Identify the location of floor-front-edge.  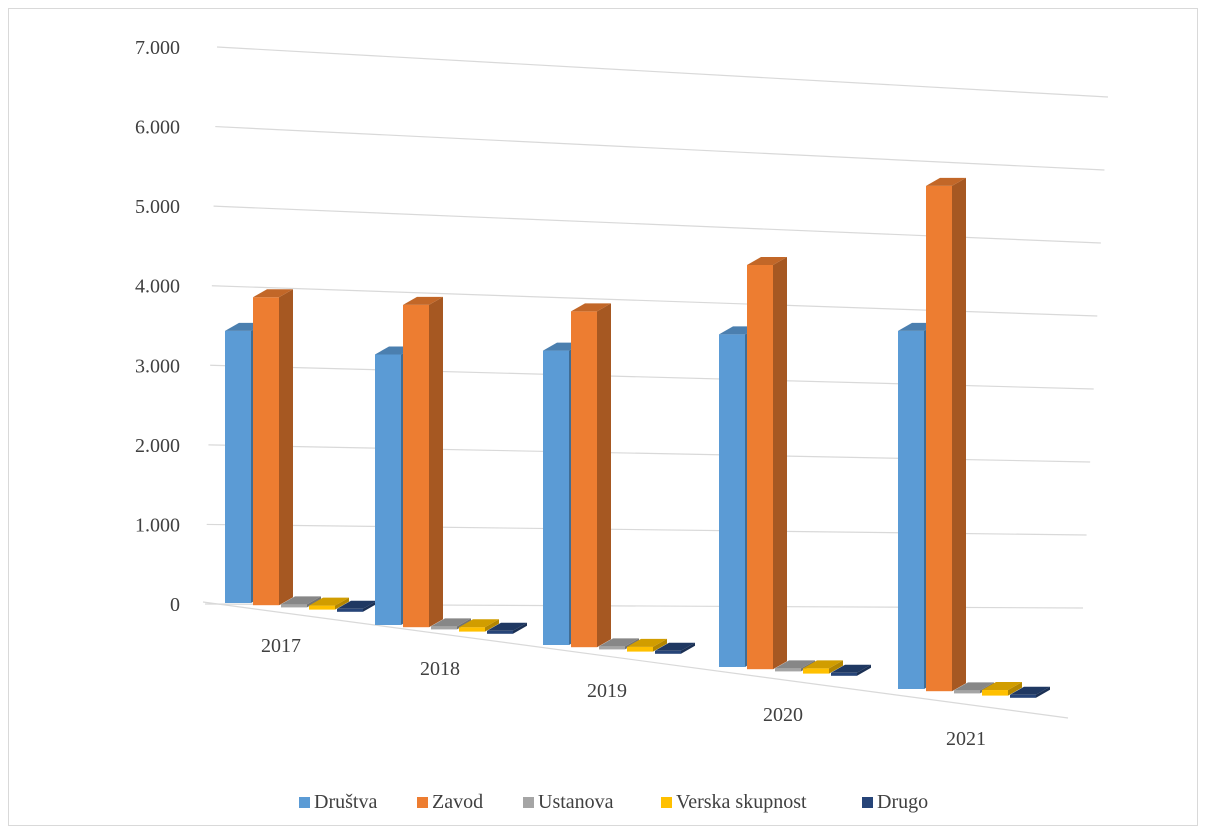
(635, 660).